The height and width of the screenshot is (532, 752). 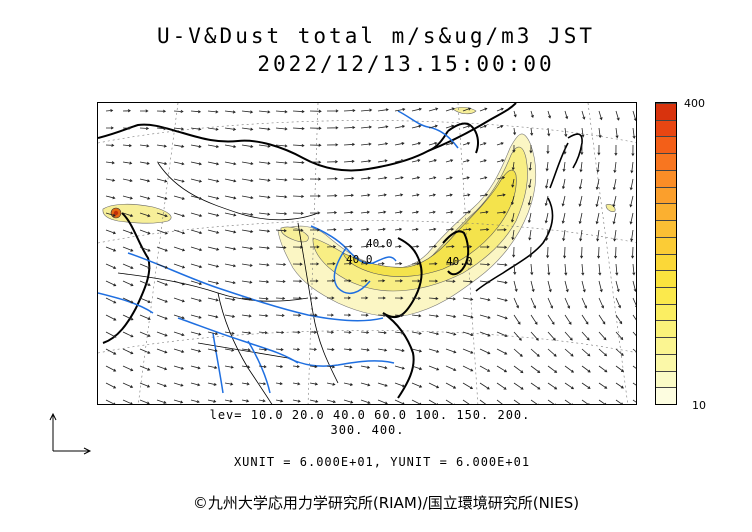 What do you see at coordinates (429, 223) in the screenshot?
I see `dust-plume-core` at bounding box center [429, 223].